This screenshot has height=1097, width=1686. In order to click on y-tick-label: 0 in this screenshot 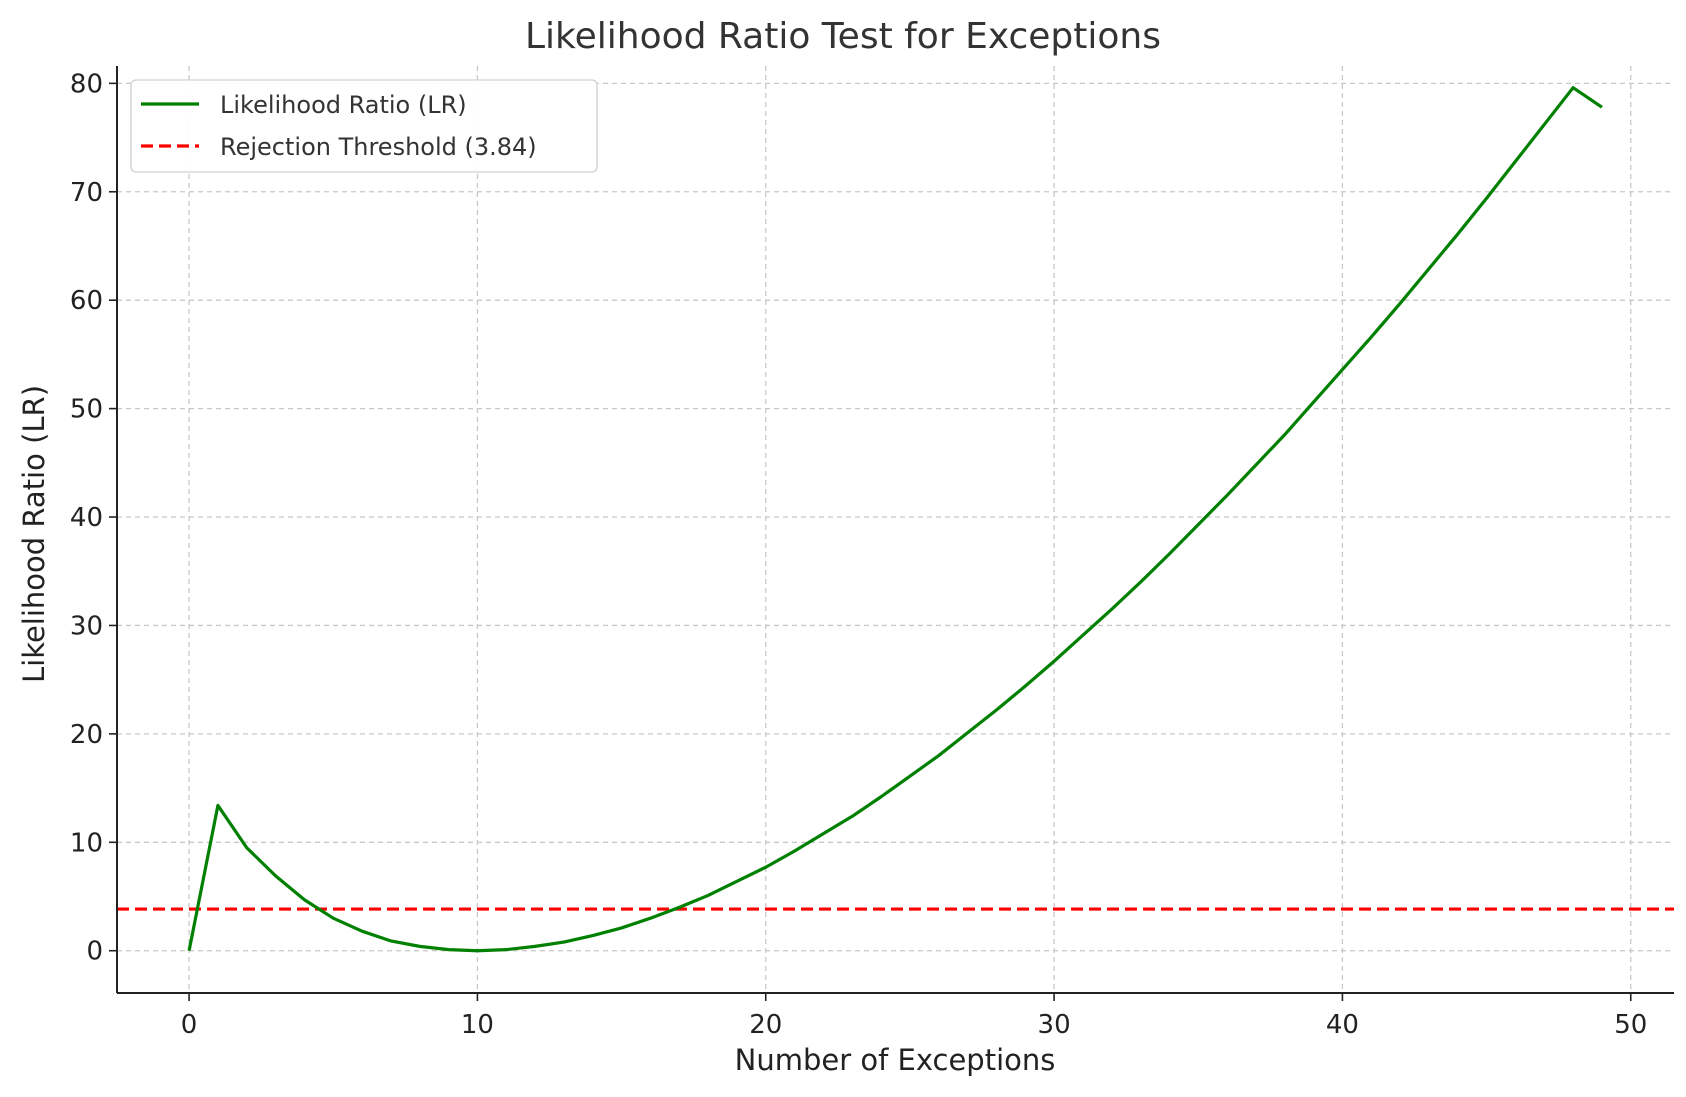, I will do `click(94, 952)`.